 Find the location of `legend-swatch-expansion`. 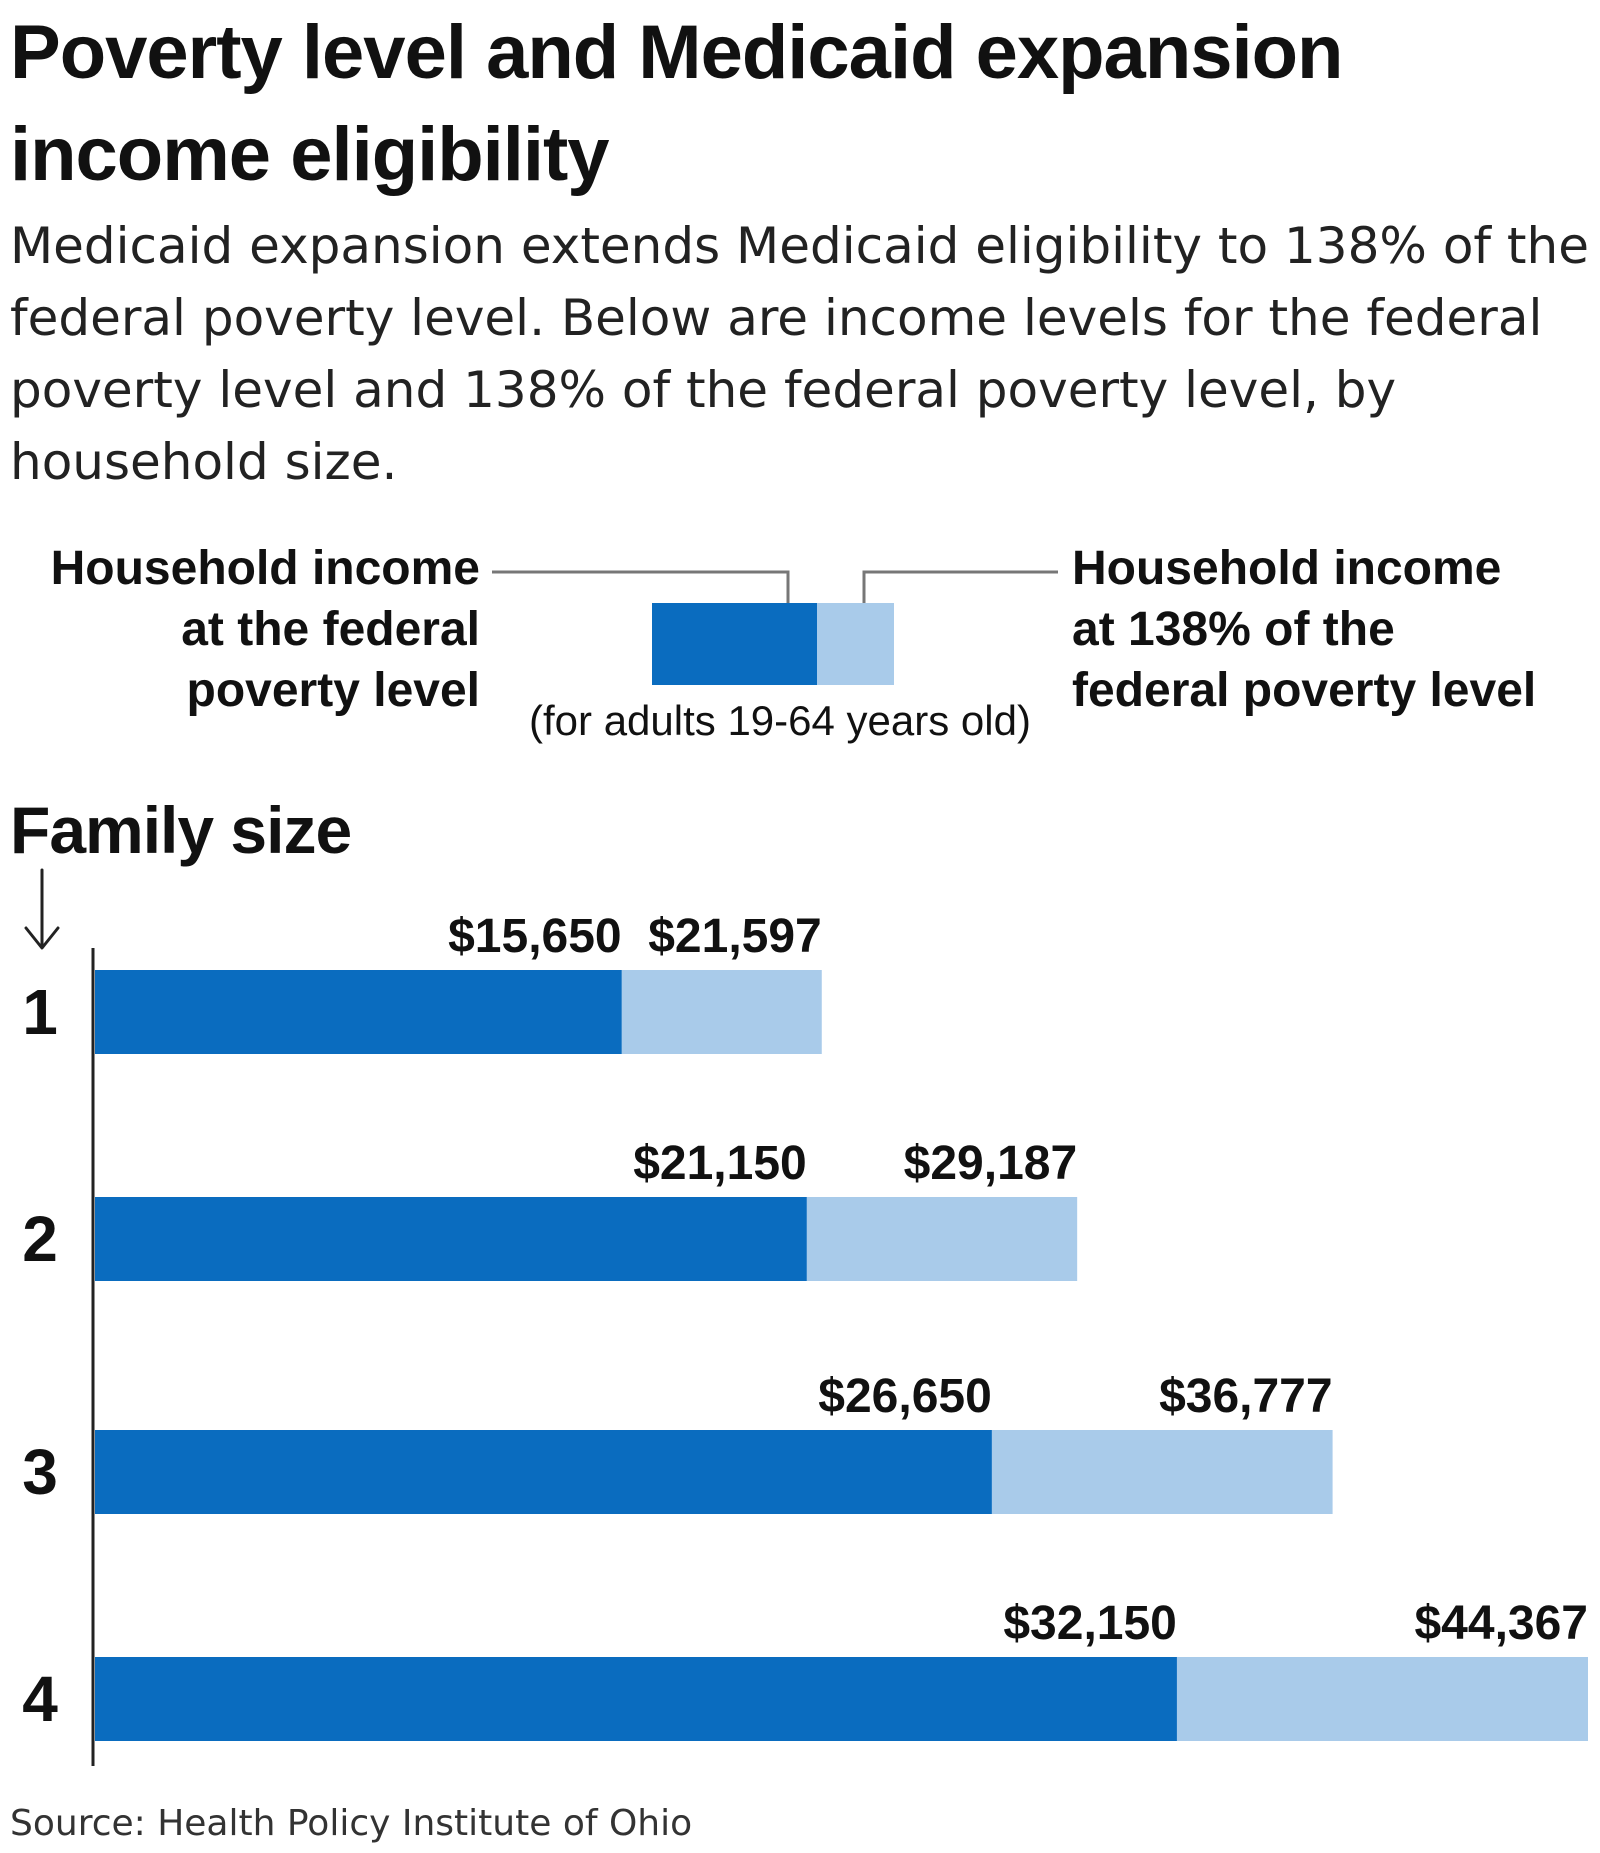

legend-swatch-expansion is located at coordinates (855, 644).